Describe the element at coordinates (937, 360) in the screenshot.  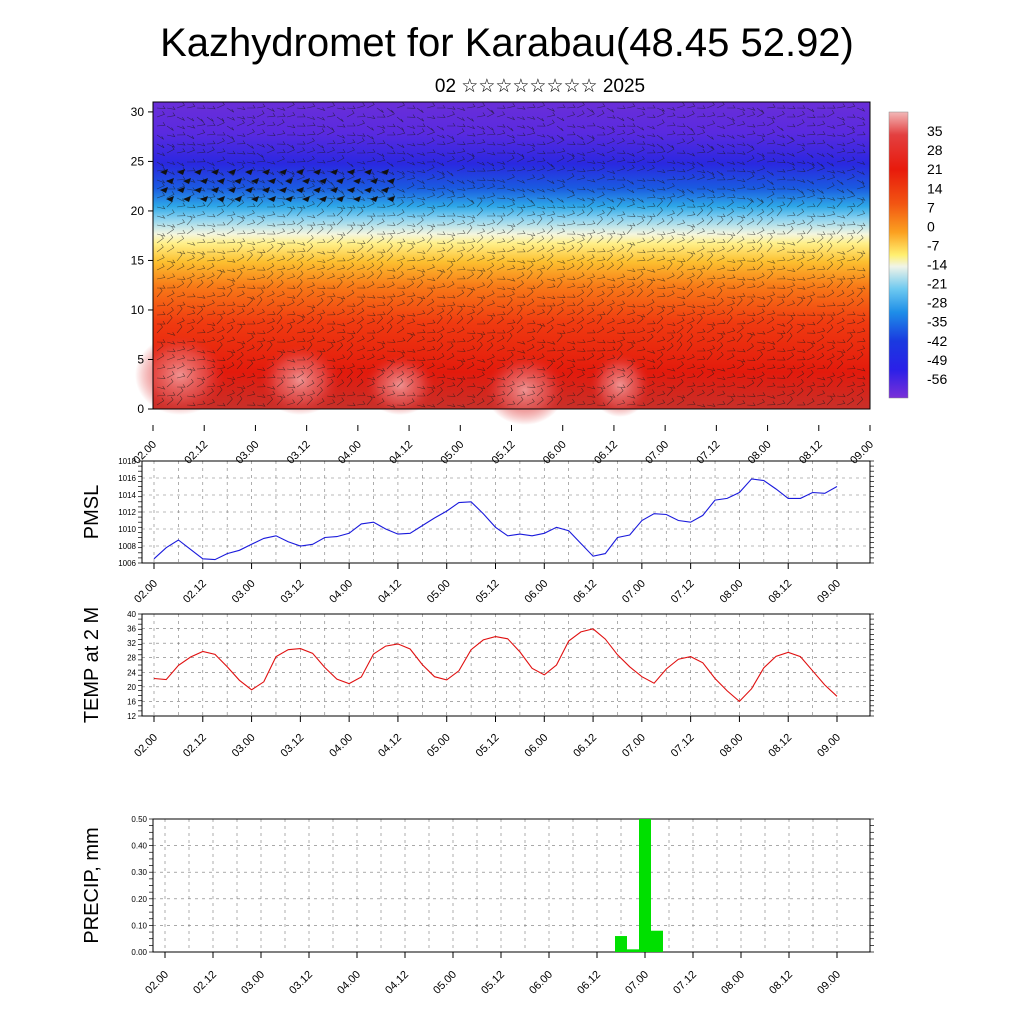
I see `colorbar-label: -49` at that location.